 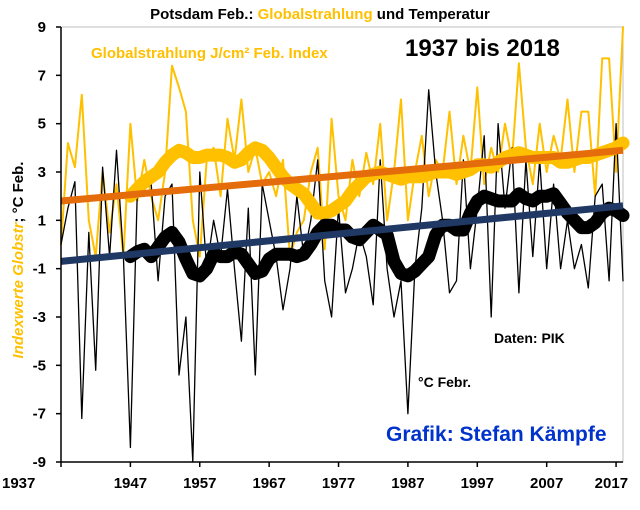 What do you see at coordinates (209, 53) in the screenshot?
I see `radiation-series-label: Globalstrahlung J/cm² Feb. Index` at bounding box center [209, 53].